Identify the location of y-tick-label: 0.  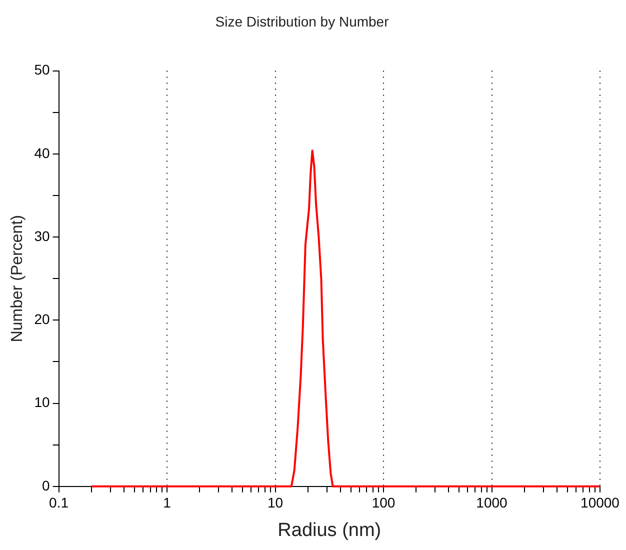
(46, 485).